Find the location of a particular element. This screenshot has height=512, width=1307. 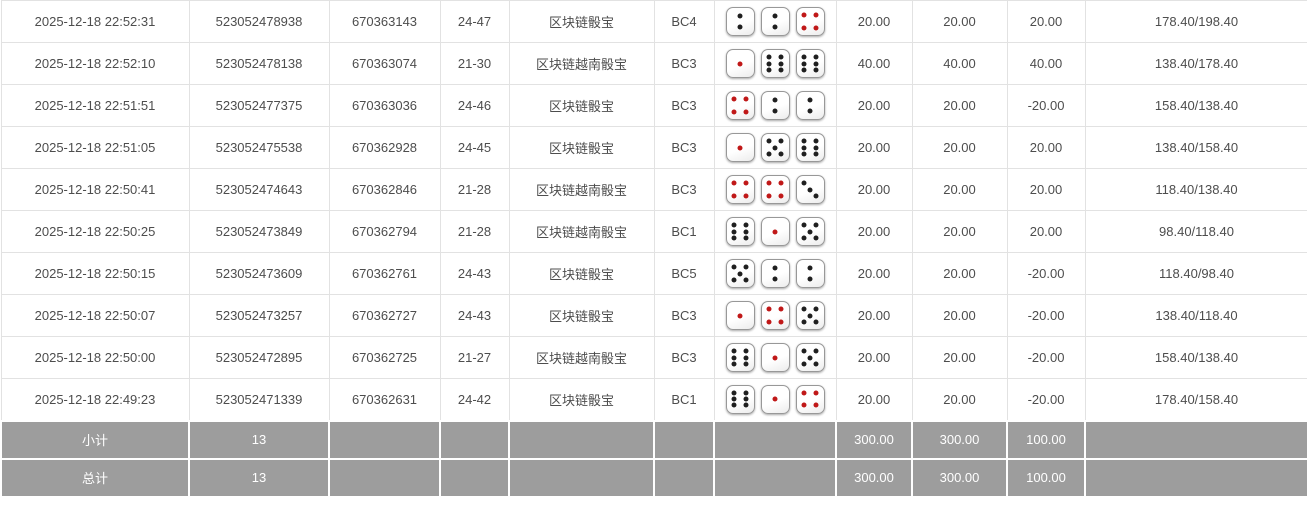

total-row: 总计 13 300.00 300.00 100.00 is located at coordinates (653, 477).